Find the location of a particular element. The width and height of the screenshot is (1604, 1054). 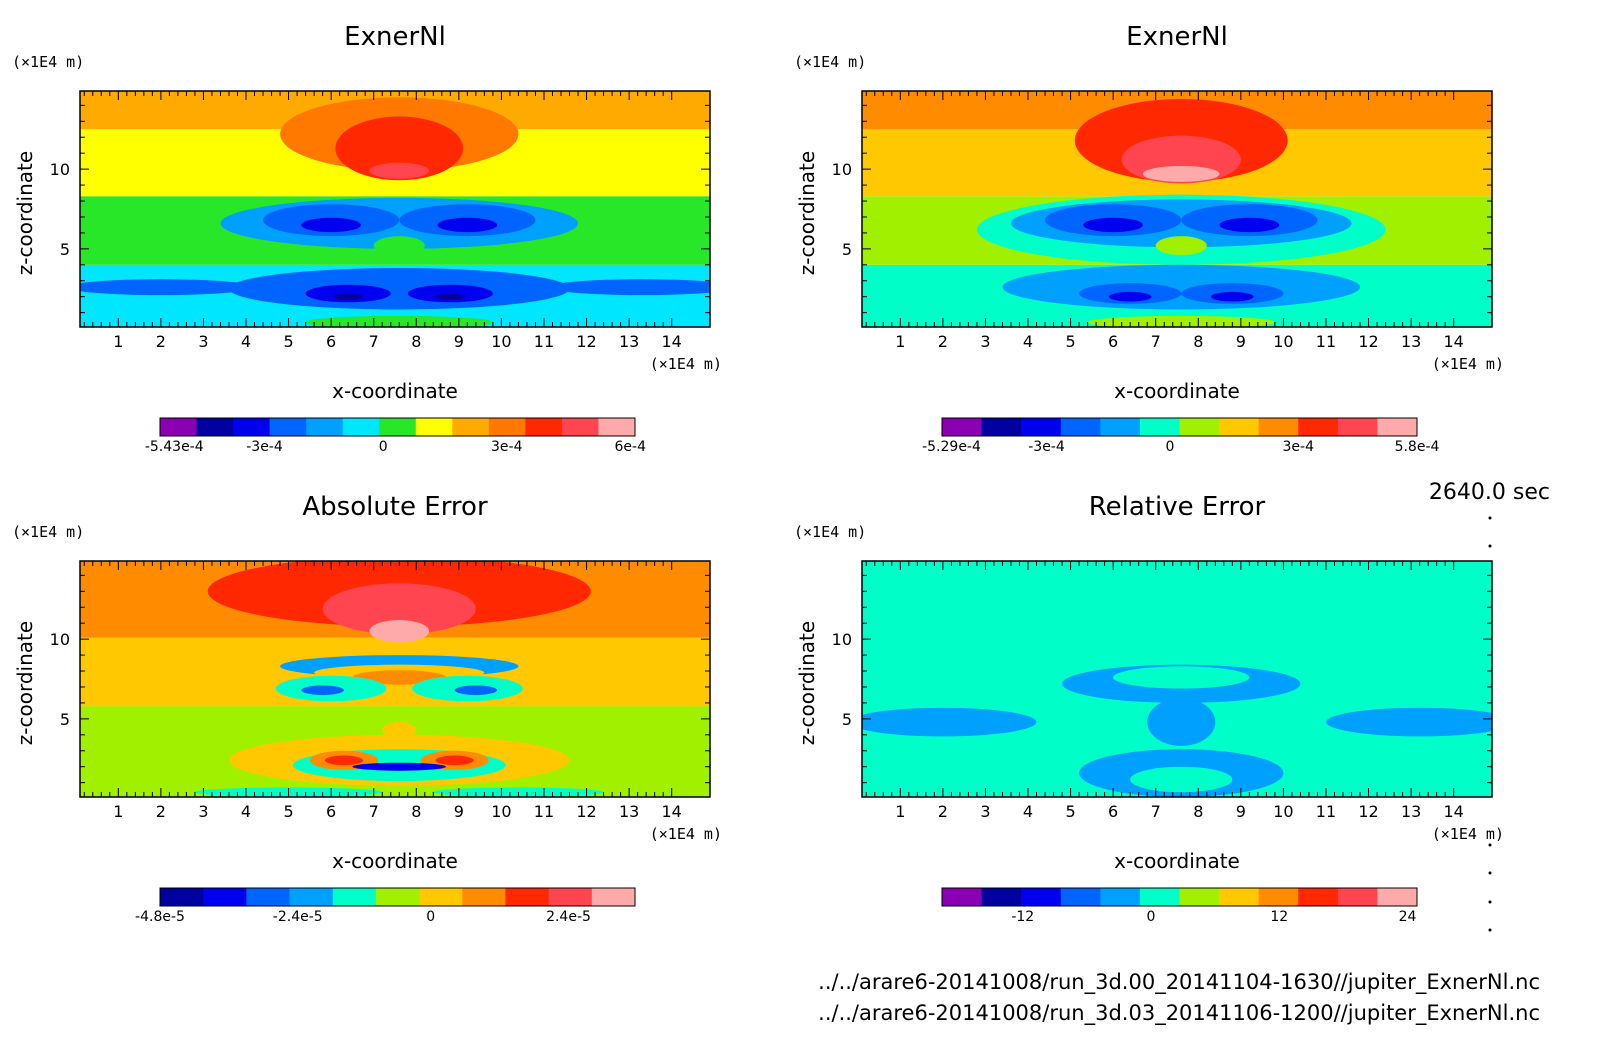

colorbar: -12 0 12 24 is located at coordinates (1179, 906).